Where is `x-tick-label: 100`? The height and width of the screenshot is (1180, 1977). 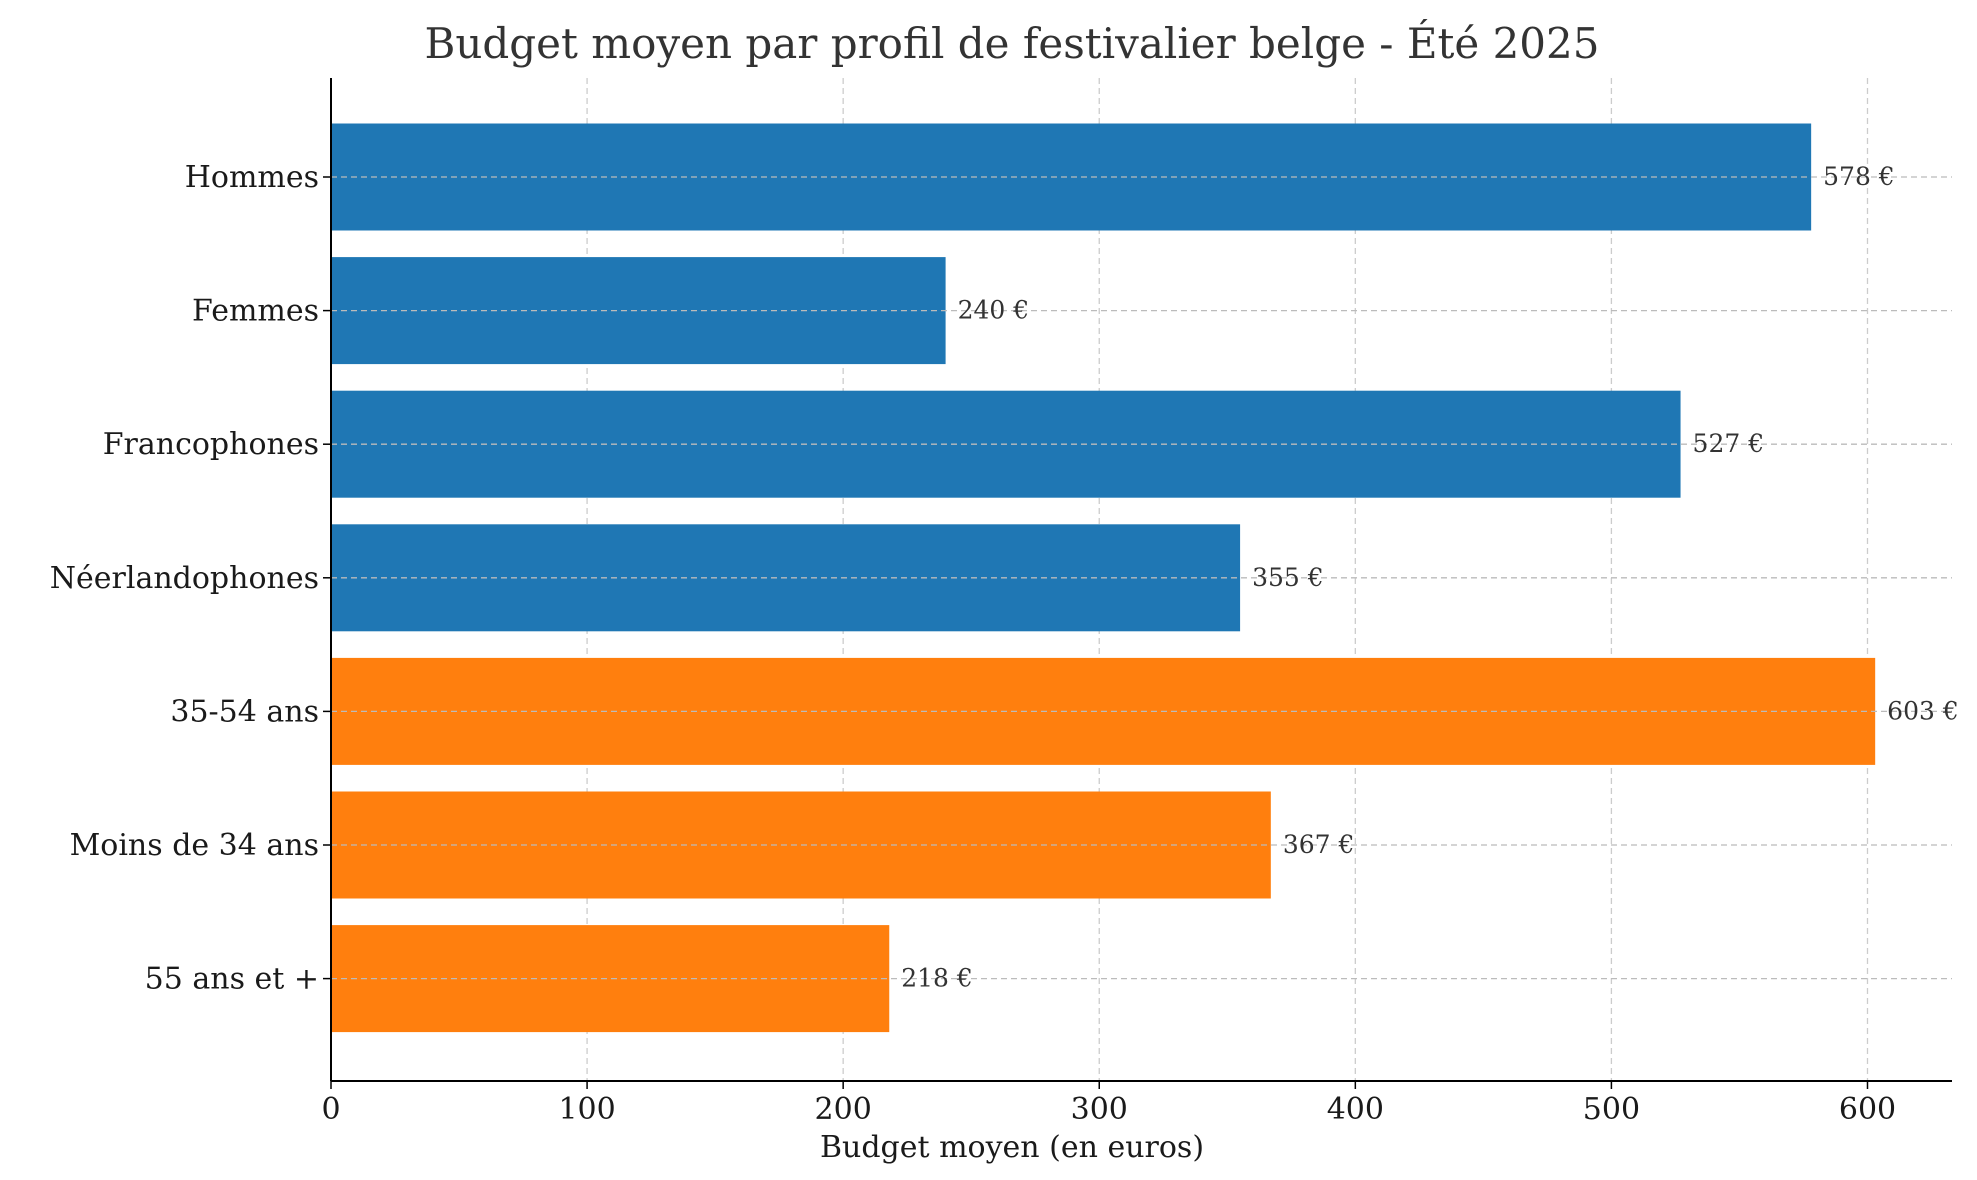 x-tick-label: 100 is located at coordinates (586, 1109).